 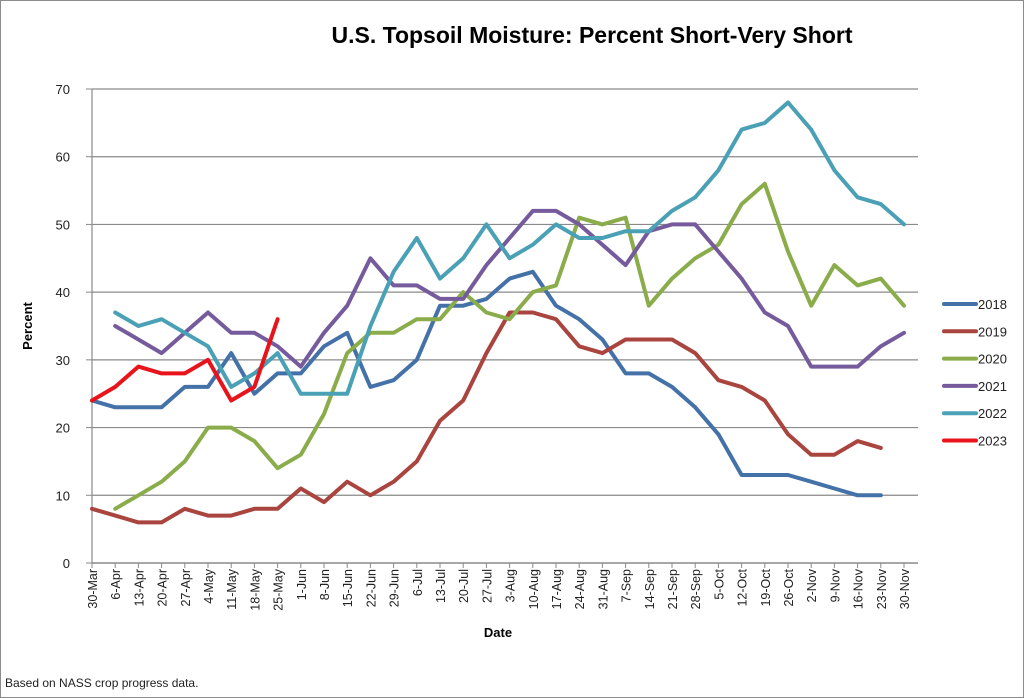 What do you see at coordinates (325, 584) in the screenshot?
I see `x-tick-label: 8-Jun` at bounding box center [325, 584].